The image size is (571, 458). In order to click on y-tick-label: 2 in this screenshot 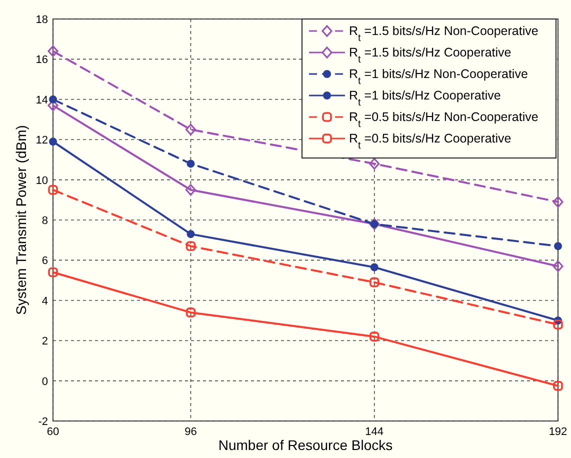, I will do `click(45, 342)`.